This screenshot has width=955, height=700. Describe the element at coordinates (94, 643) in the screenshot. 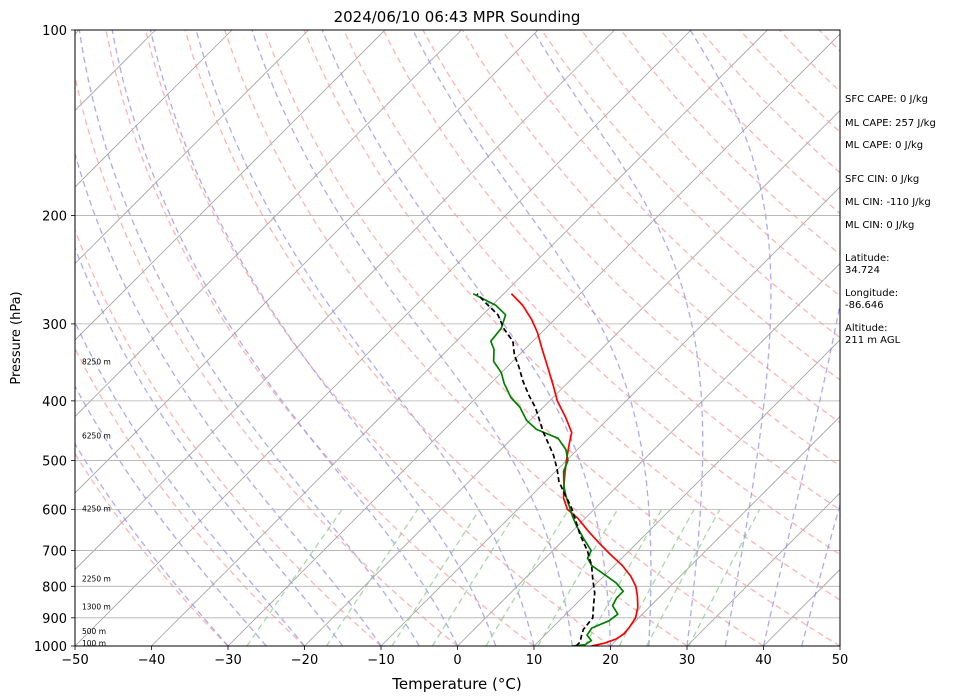

I see `height-label: 100 m` at that location.